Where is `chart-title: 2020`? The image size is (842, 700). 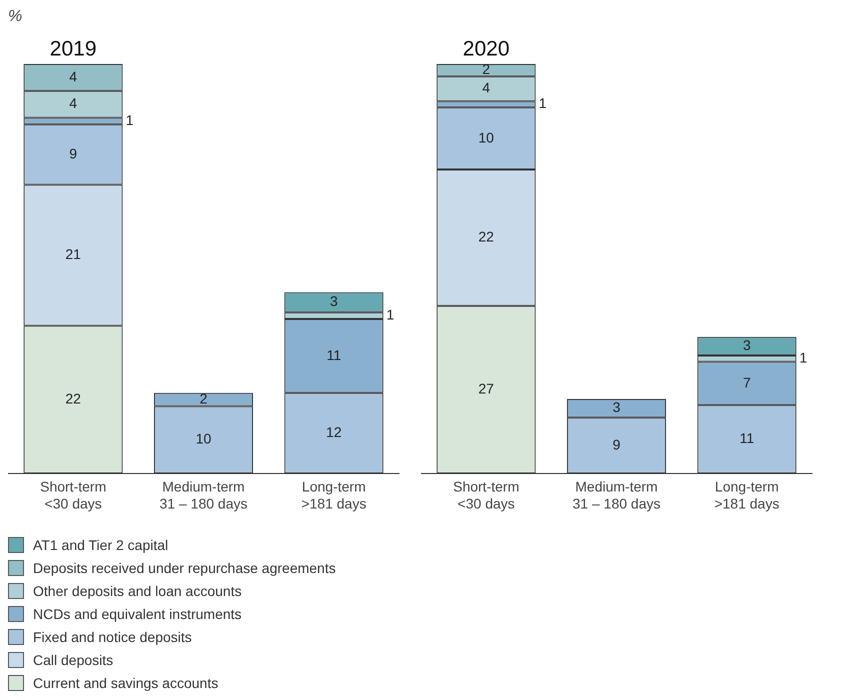 chart-title: 2020 is located at coordinates (486, 48).